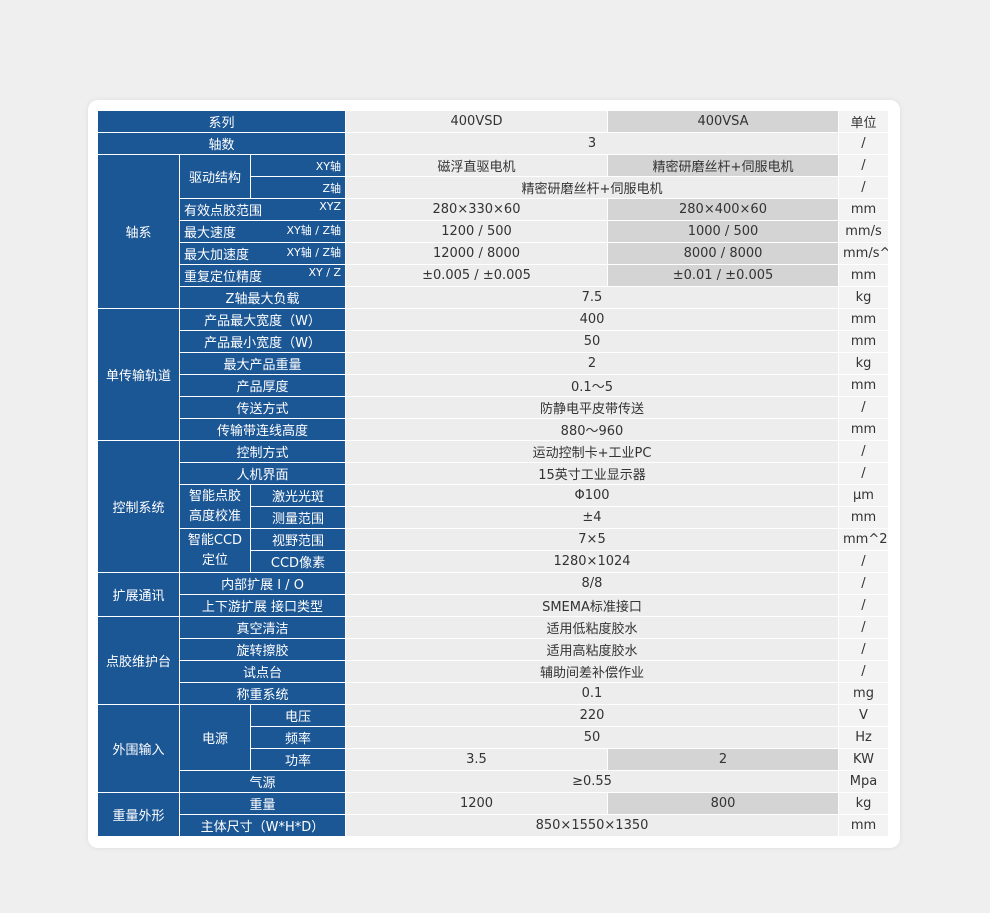  I want to click on cell: μm, so click(863, 495).